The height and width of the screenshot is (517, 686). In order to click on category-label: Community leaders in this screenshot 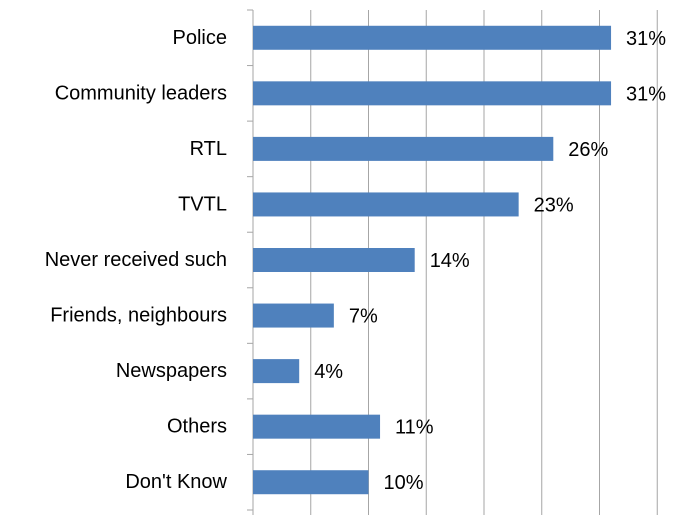, I will do `click(141, 93)`.